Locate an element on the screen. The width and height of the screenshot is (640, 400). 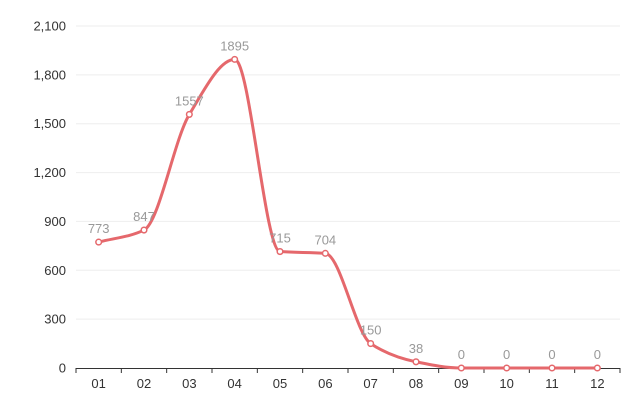
data-label: 1557 is located at coordinates (189, 100).